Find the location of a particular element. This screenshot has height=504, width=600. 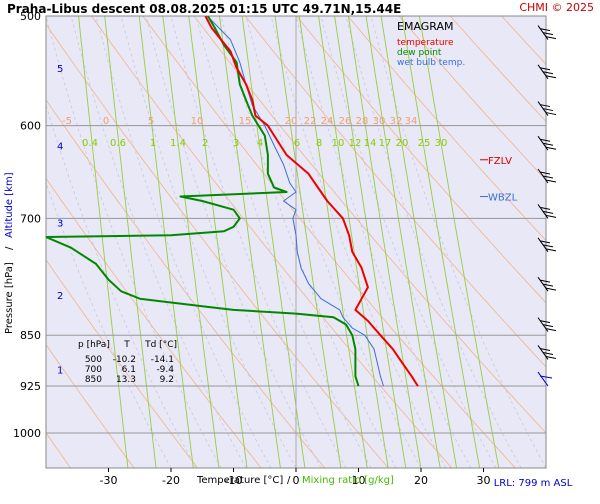

mixing-ratio-label: 1 is located at coordinates (153, 143).